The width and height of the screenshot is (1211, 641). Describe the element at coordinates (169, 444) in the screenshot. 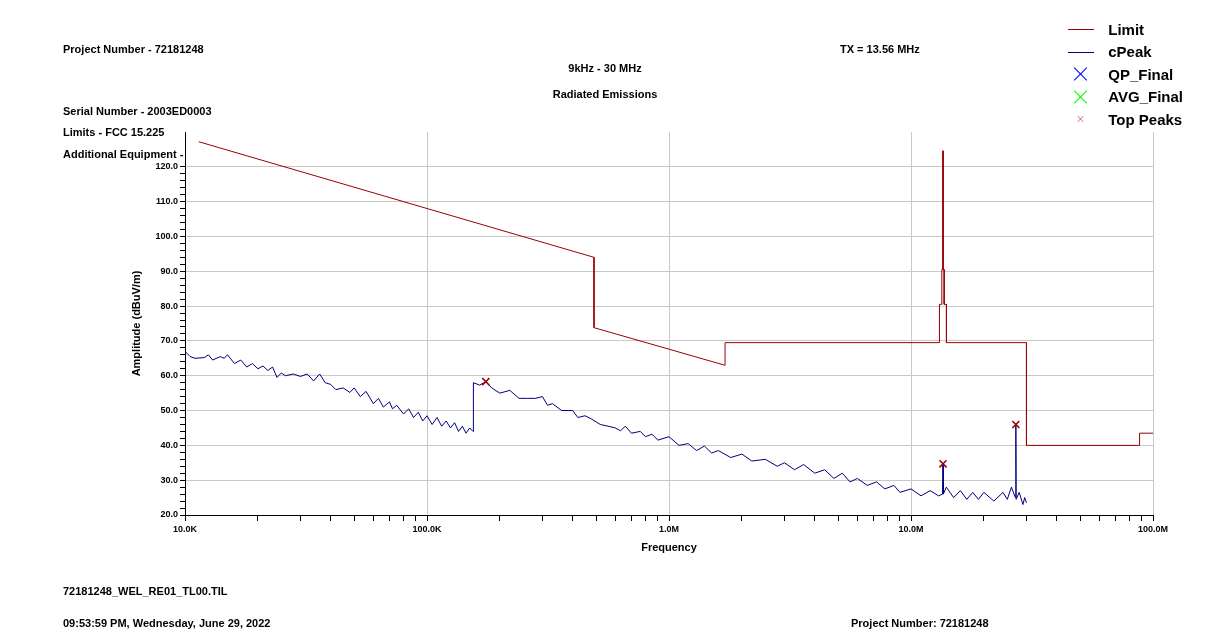

I see `y-tick-label: 40.0` at that location.